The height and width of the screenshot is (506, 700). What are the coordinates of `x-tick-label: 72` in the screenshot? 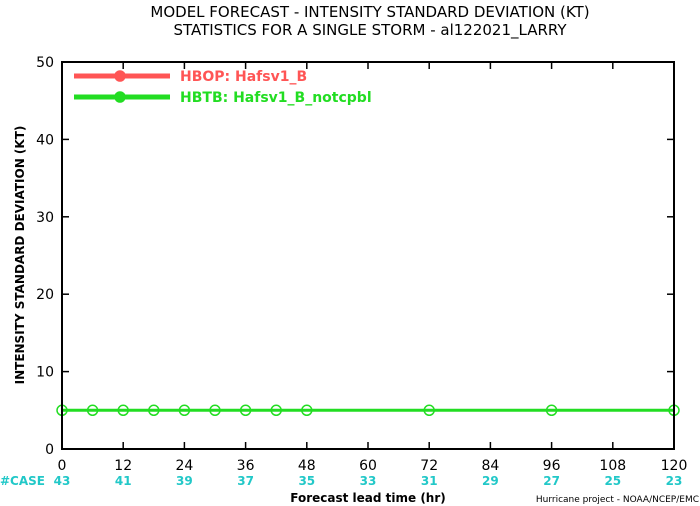 It's located at (429, 466).